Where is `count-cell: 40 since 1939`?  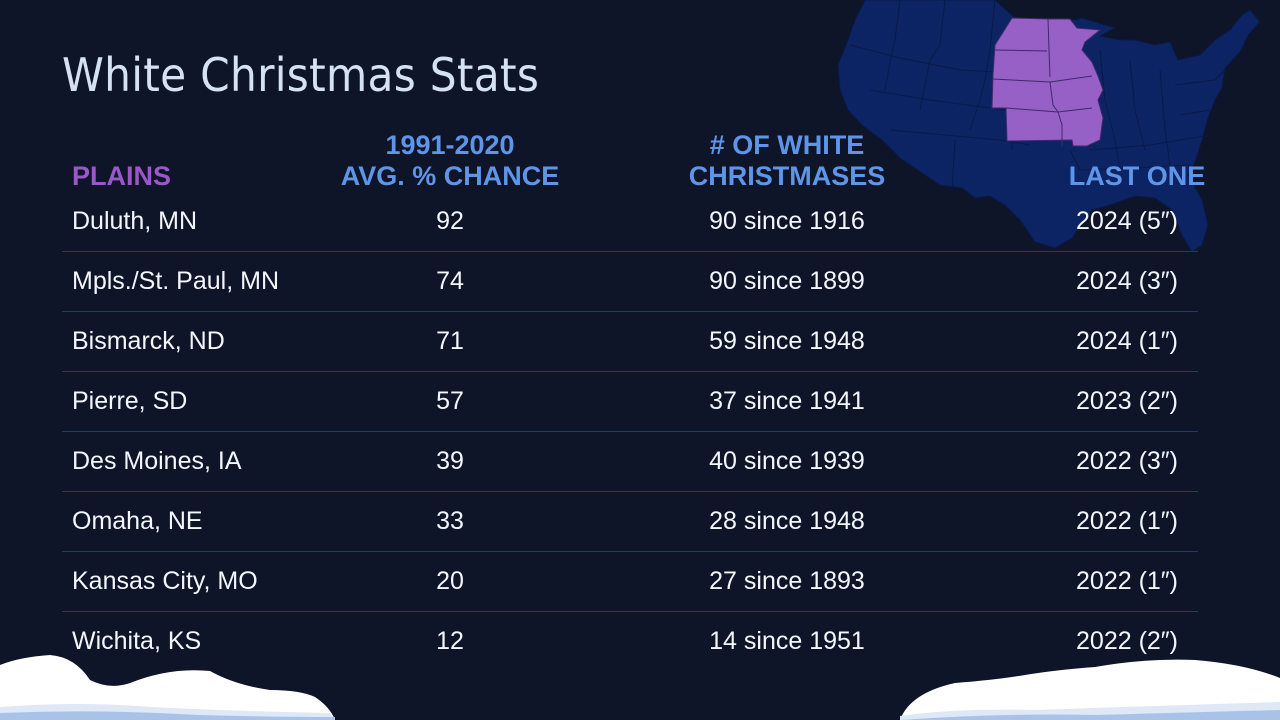 count-cell: 40 since 1939 is located at coordinates (787, 461).